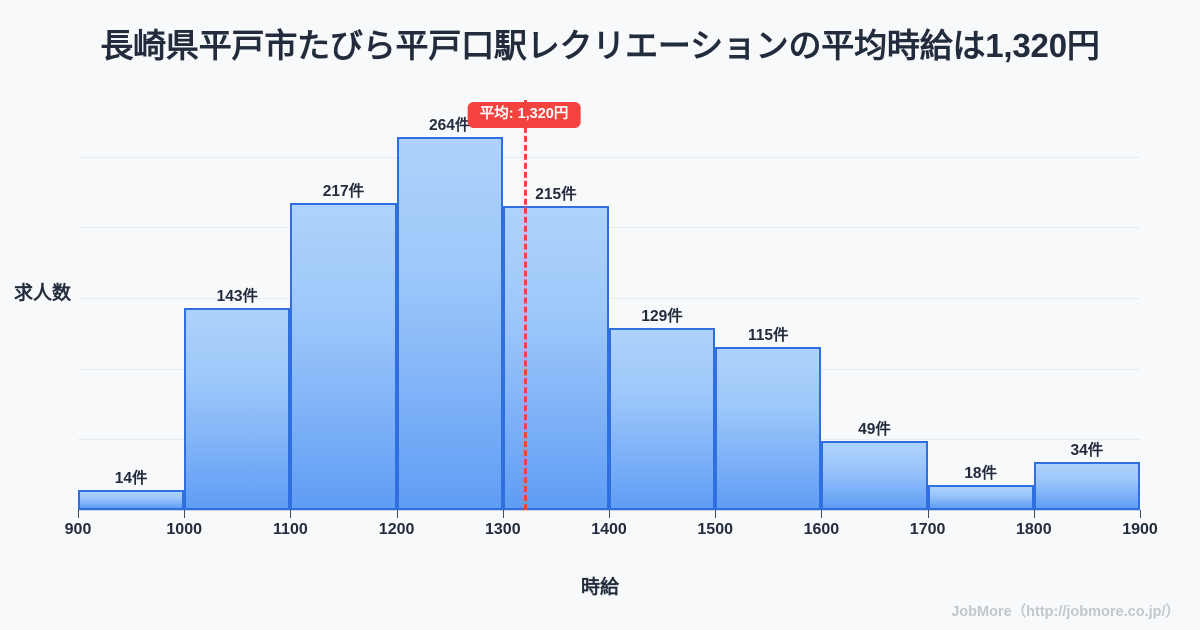  Describe the element at coordinates (526, 305) in the screenshot. I see `average-line` at that location.